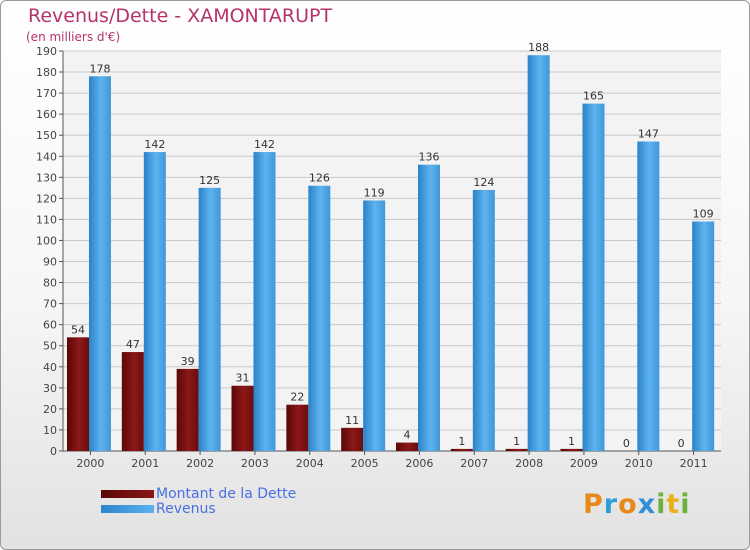  I want to click on y-tick-label: 180, so click(46, 72).